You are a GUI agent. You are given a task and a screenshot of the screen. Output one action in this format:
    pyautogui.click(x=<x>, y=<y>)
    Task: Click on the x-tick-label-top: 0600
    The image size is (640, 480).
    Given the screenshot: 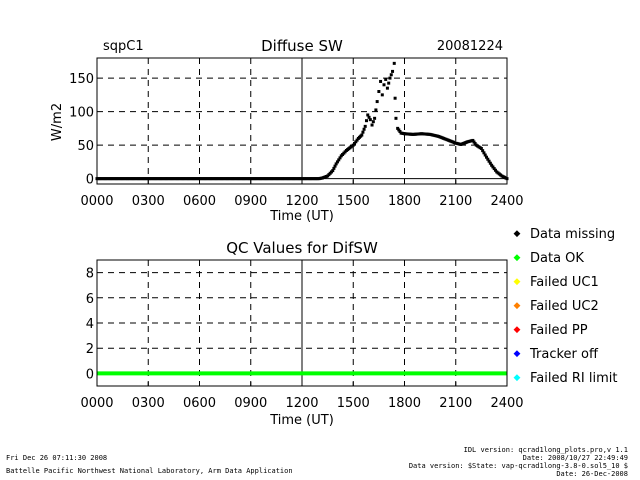 What is the action you would take?
    pyautogui.click(x=199, y=201)
    